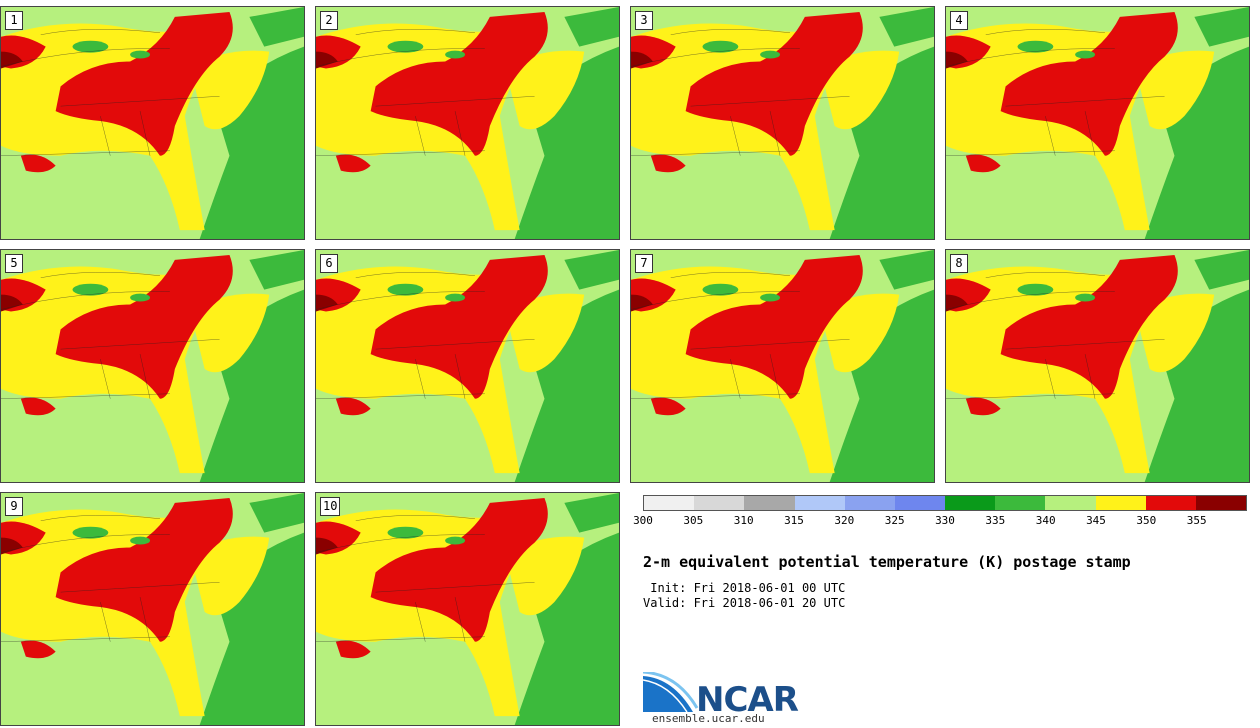 The image size is (1260, 728). Describe the element at coordinates (643, 520) in the screenshot. I see `colorbar-tick-label: 300` at that location.